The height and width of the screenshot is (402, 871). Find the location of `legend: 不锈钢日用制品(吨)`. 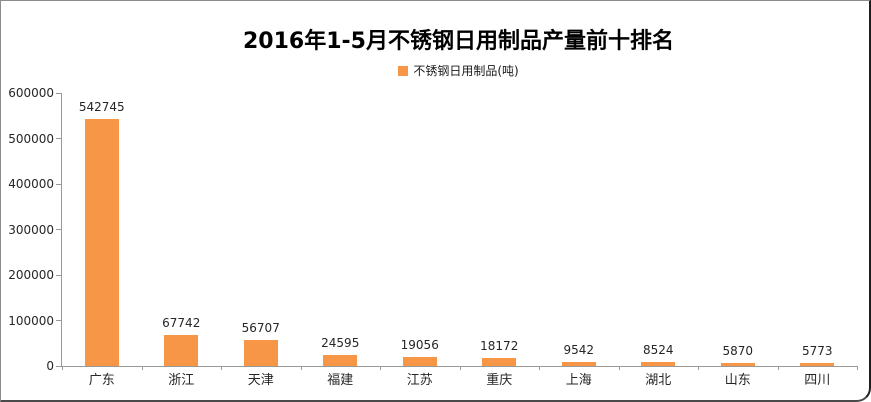

legend: 不锈钢日用制品(吨) is located at coordinates (458, 70).